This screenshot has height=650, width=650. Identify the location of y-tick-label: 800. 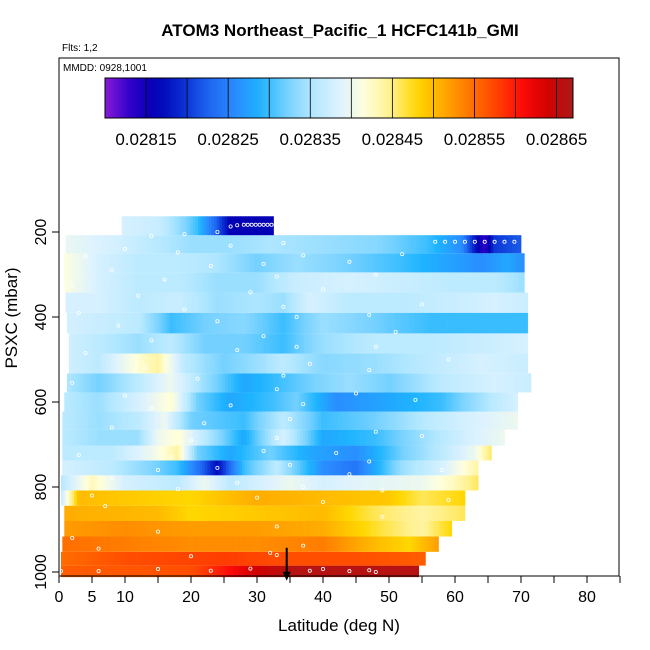
(41, 487).